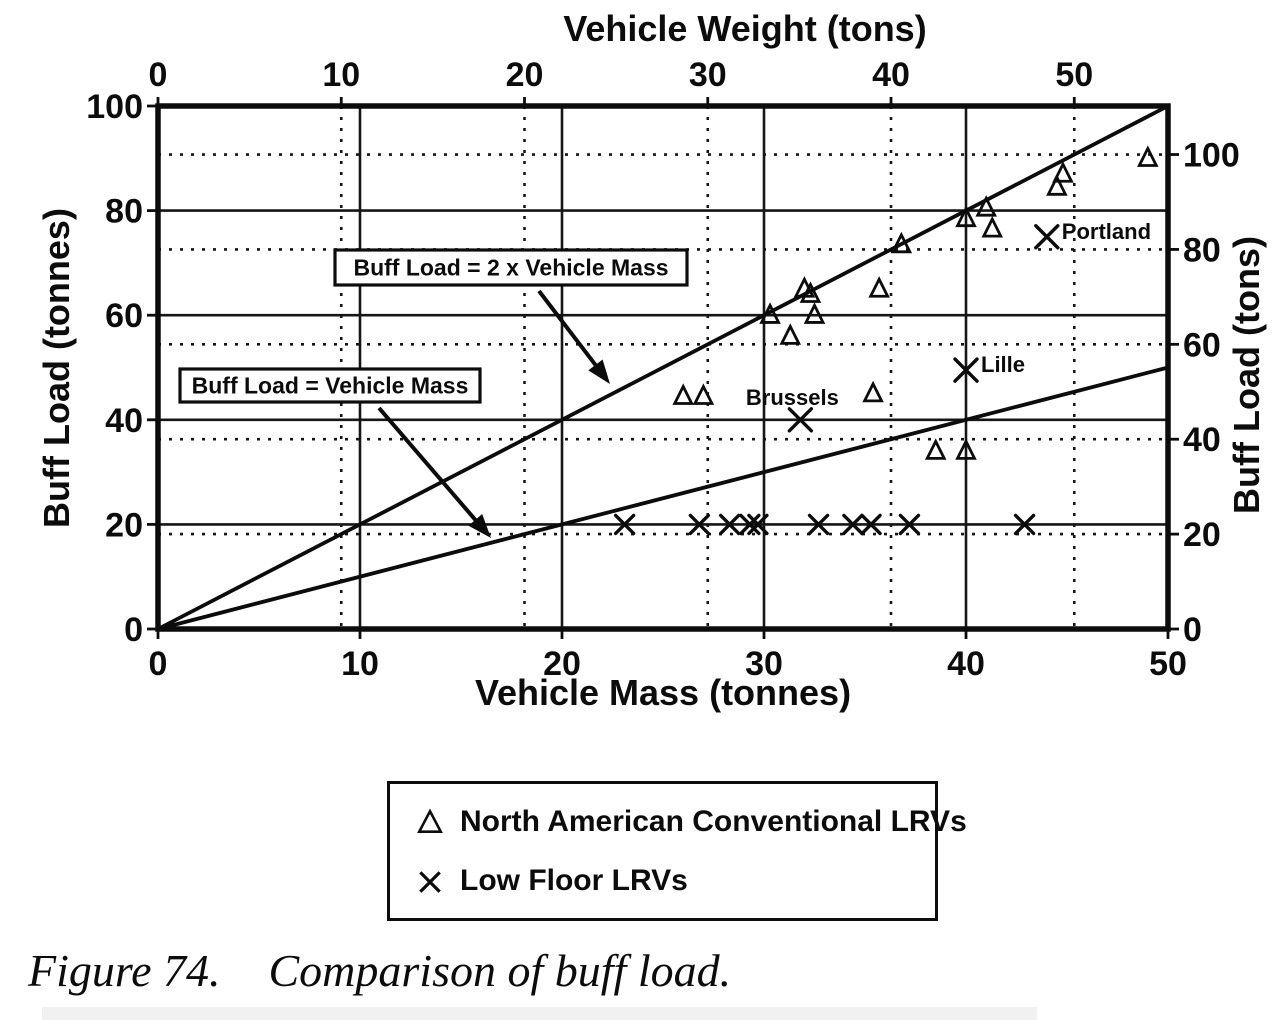 Image resolution: width=1280 pixels, height=1020 pixels. I want to click on annotation-label: Buff Load = Vehicle Mass, so click(330, 386).